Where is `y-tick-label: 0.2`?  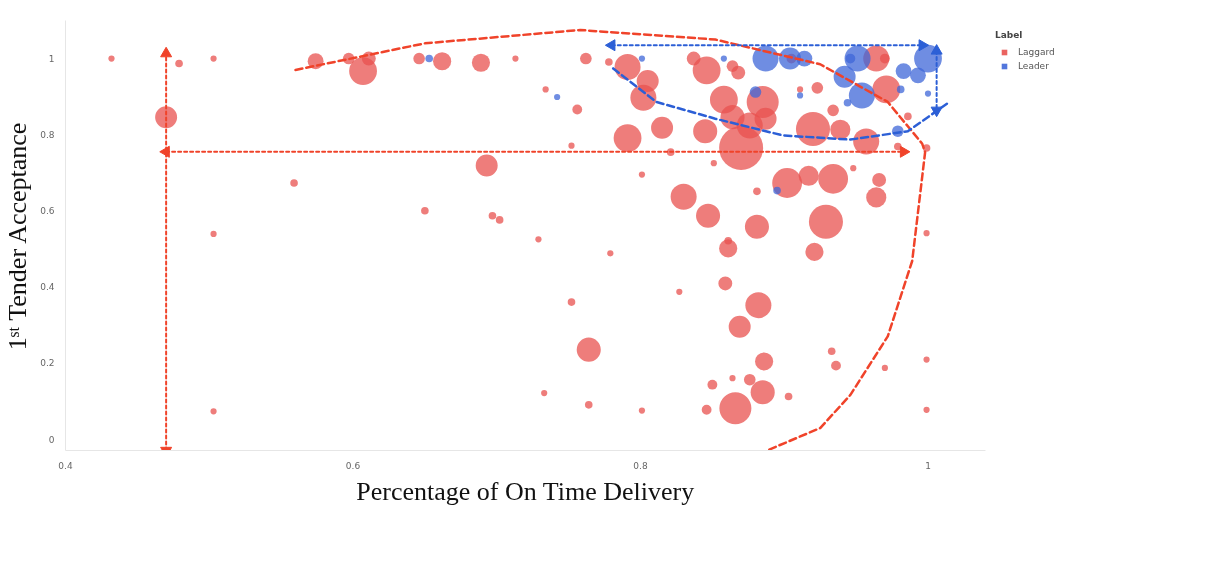 y-tick-label: 0.2 is located at coordinates (47, 363).